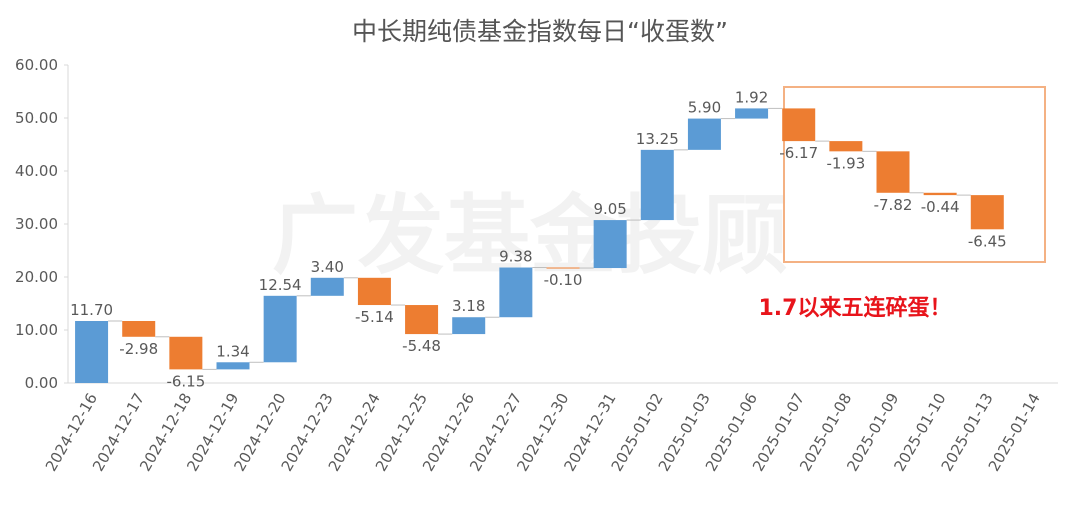 The width and height of the screenshot is (1080, 508). Describe the element at coordinates (704, 108) in the screenshot. I see `data-label: 5.90` at that location.